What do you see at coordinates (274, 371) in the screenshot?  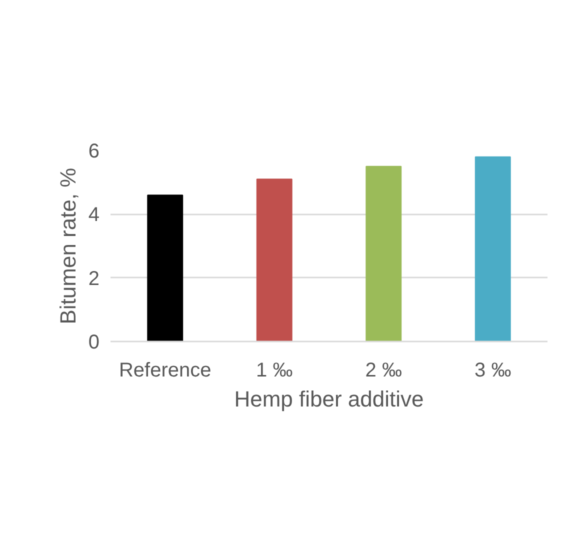 I see `x-tick-label: 1 ‰` at bounding box center [274, 371].